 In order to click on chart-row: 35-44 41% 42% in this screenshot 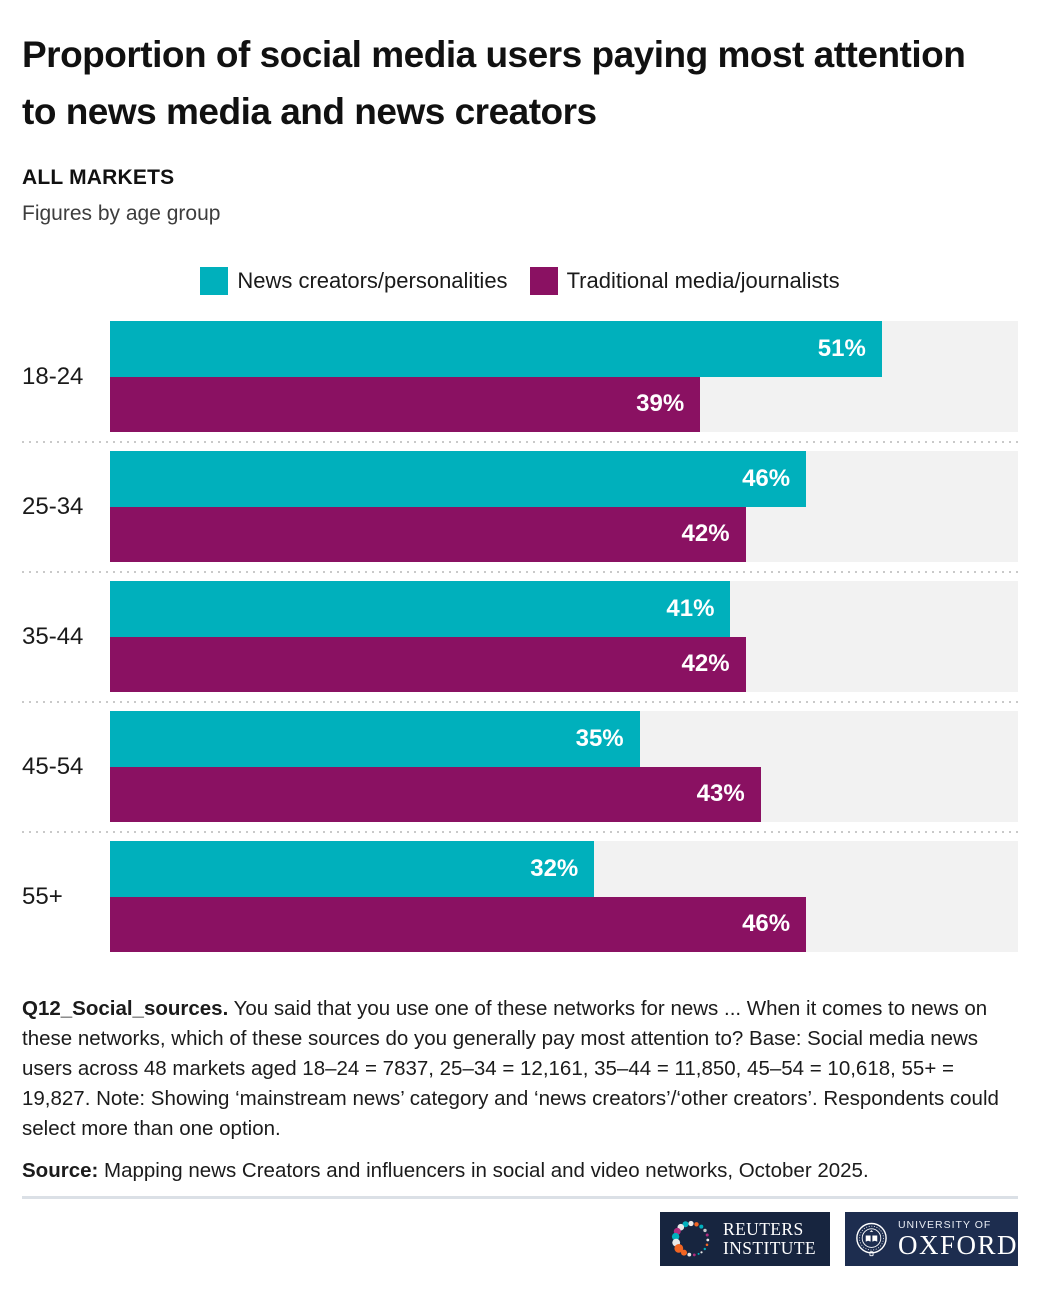, I will do `click(520, 636)`.